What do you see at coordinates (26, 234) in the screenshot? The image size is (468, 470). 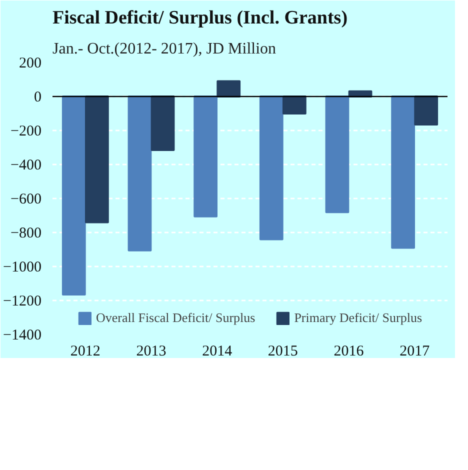 I see `y-tick-label: −800` at bounding box center [26, 234].